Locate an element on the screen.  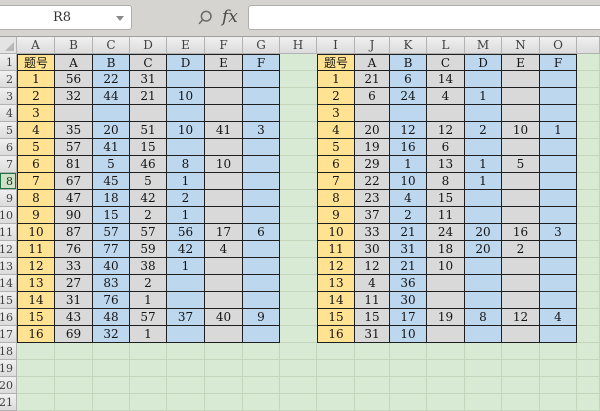
cell-M4 is located at coordinates (483, 113).